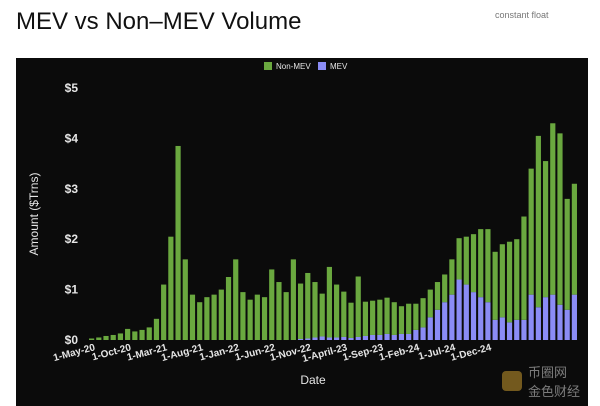  What do you see at coordinates (159, 21) in the screenshot?
I see `page-title: MEV vs Non–MEV Volume` at bounding box center [159, 21].